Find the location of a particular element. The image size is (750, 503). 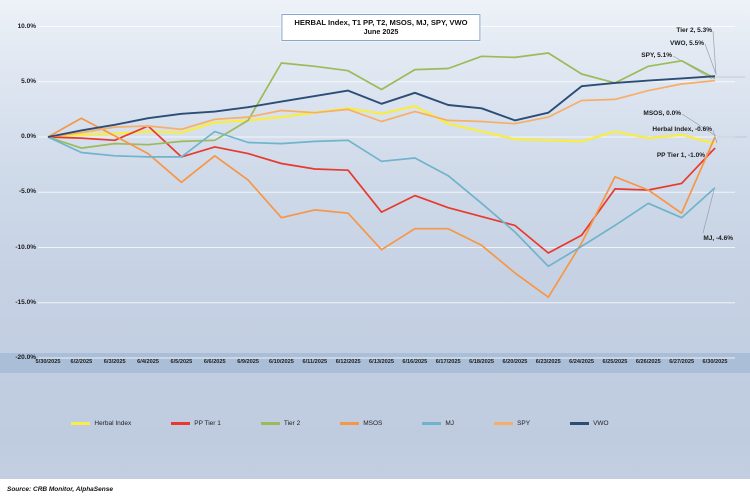

x-tick-label: 6/17/2025 is located at coordinates (448, 362).